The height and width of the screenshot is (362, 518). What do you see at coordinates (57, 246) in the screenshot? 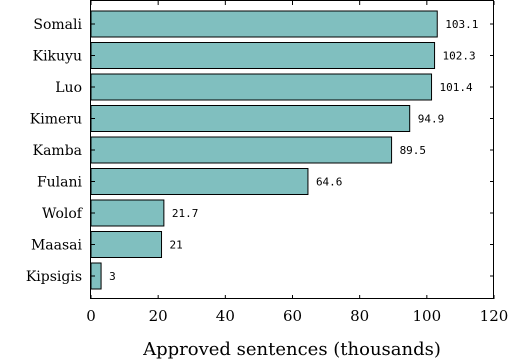
I see `category-label-maasai: Maasai` at bounding box center [57, 246].